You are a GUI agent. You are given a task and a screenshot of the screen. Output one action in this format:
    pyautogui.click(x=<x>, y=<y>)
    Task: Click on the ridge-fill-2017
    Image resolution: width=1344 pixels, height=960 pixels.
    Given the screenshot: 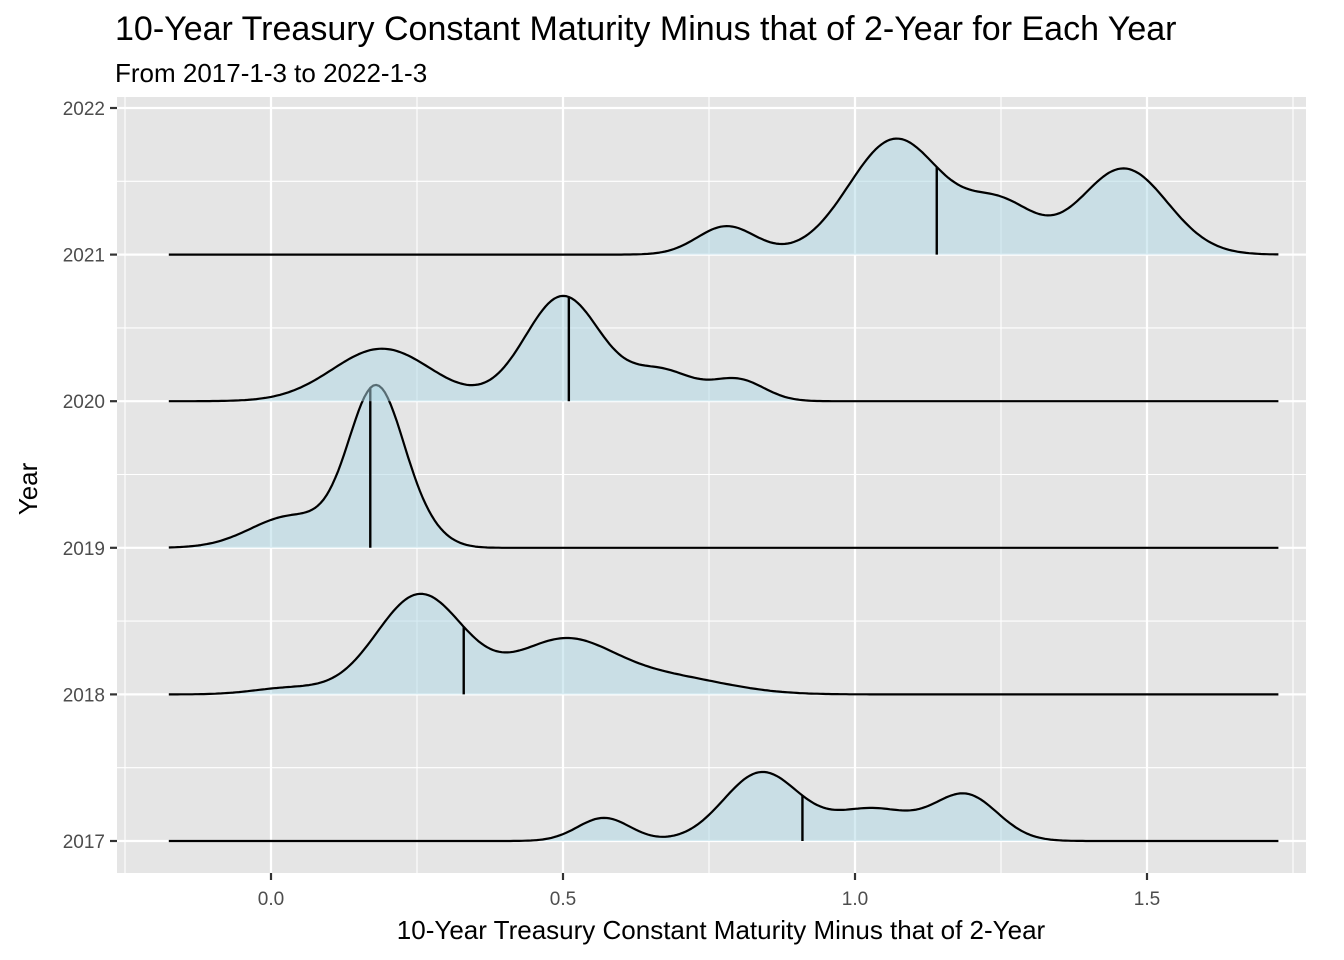 What is the action you would take?
    pyautogui.click(x=723, y=806)
    